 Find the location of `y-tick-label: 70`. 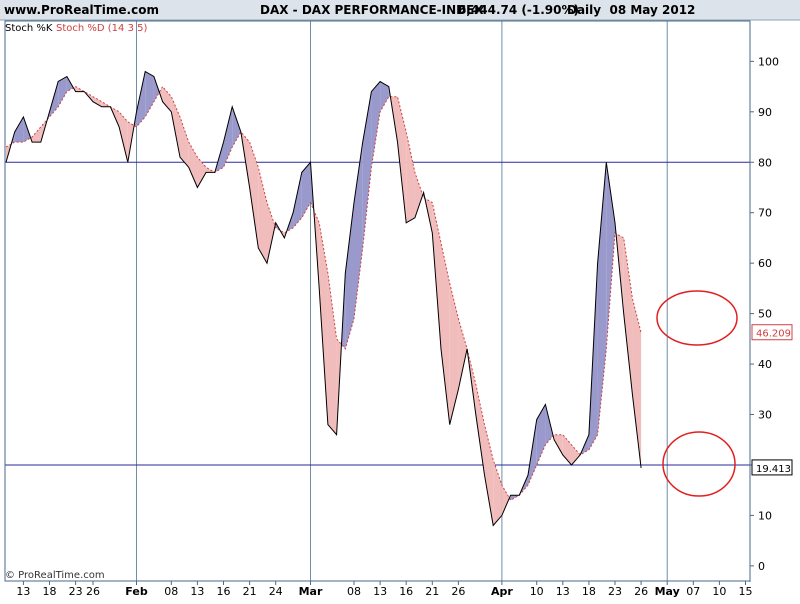

y-tick-label: 70 is located at coordinates (765, 213).